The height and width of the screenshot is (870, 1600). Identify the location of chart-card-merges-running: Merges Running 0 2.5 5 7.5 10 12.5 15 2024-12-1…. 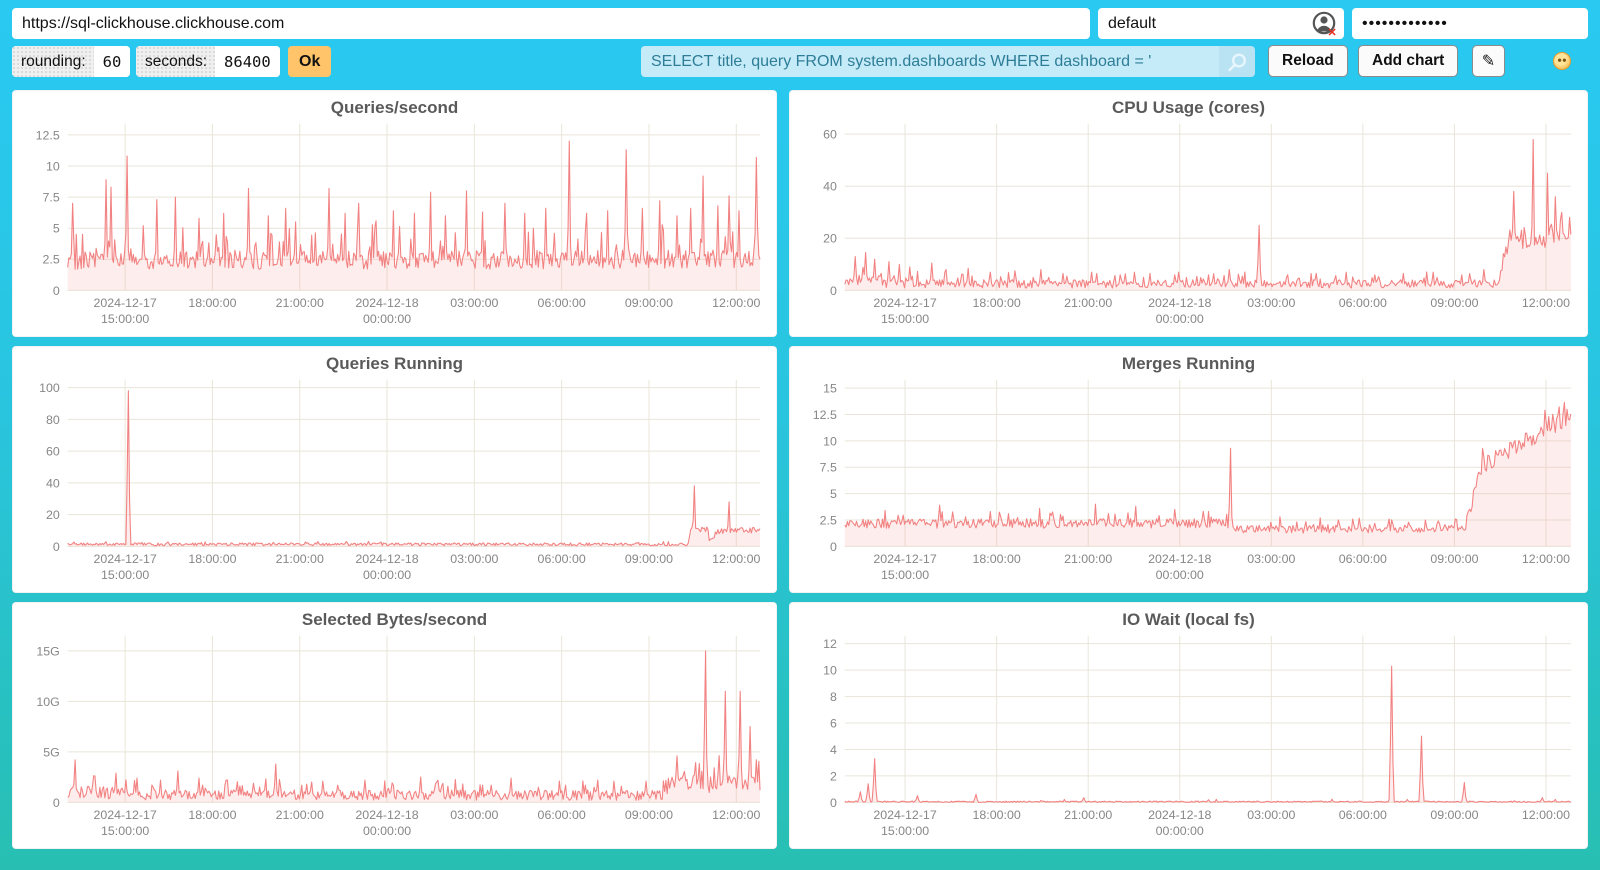
(1188, 469).